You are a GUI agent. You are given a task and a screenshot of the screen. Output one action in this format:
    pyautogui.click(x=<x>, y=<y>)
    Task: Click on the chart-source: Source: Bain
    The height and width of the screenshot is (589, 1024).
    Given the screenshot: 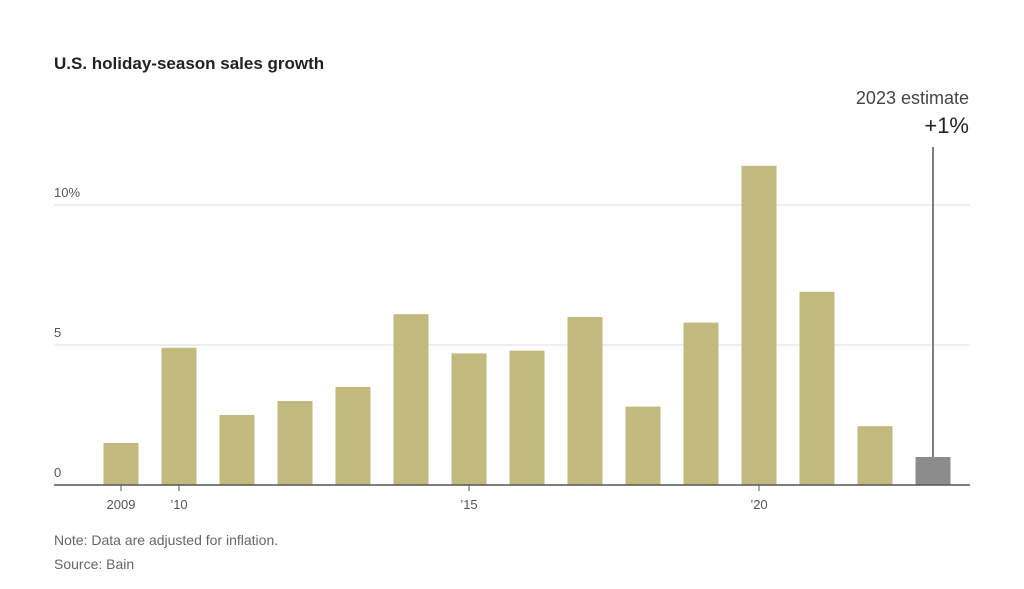 What is the action you would take?
    pyautogui.click(x=94, y=564)
    